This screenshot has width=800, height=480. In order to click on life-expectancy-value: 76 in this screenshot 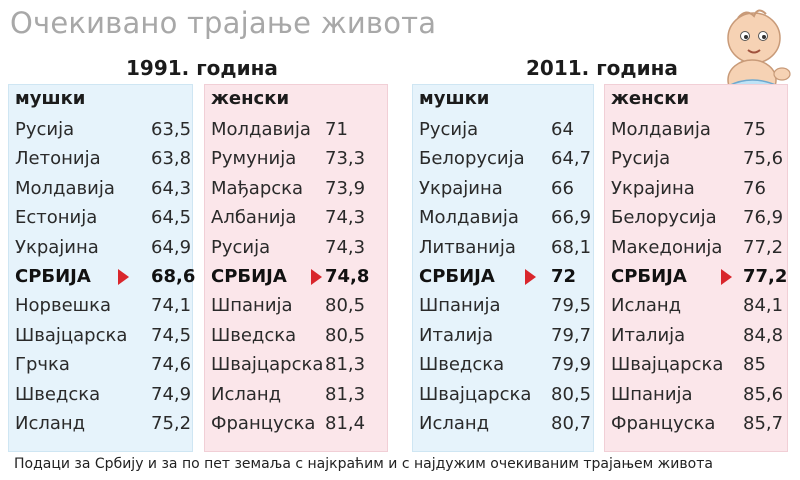, I will do `click(754, 188)`.